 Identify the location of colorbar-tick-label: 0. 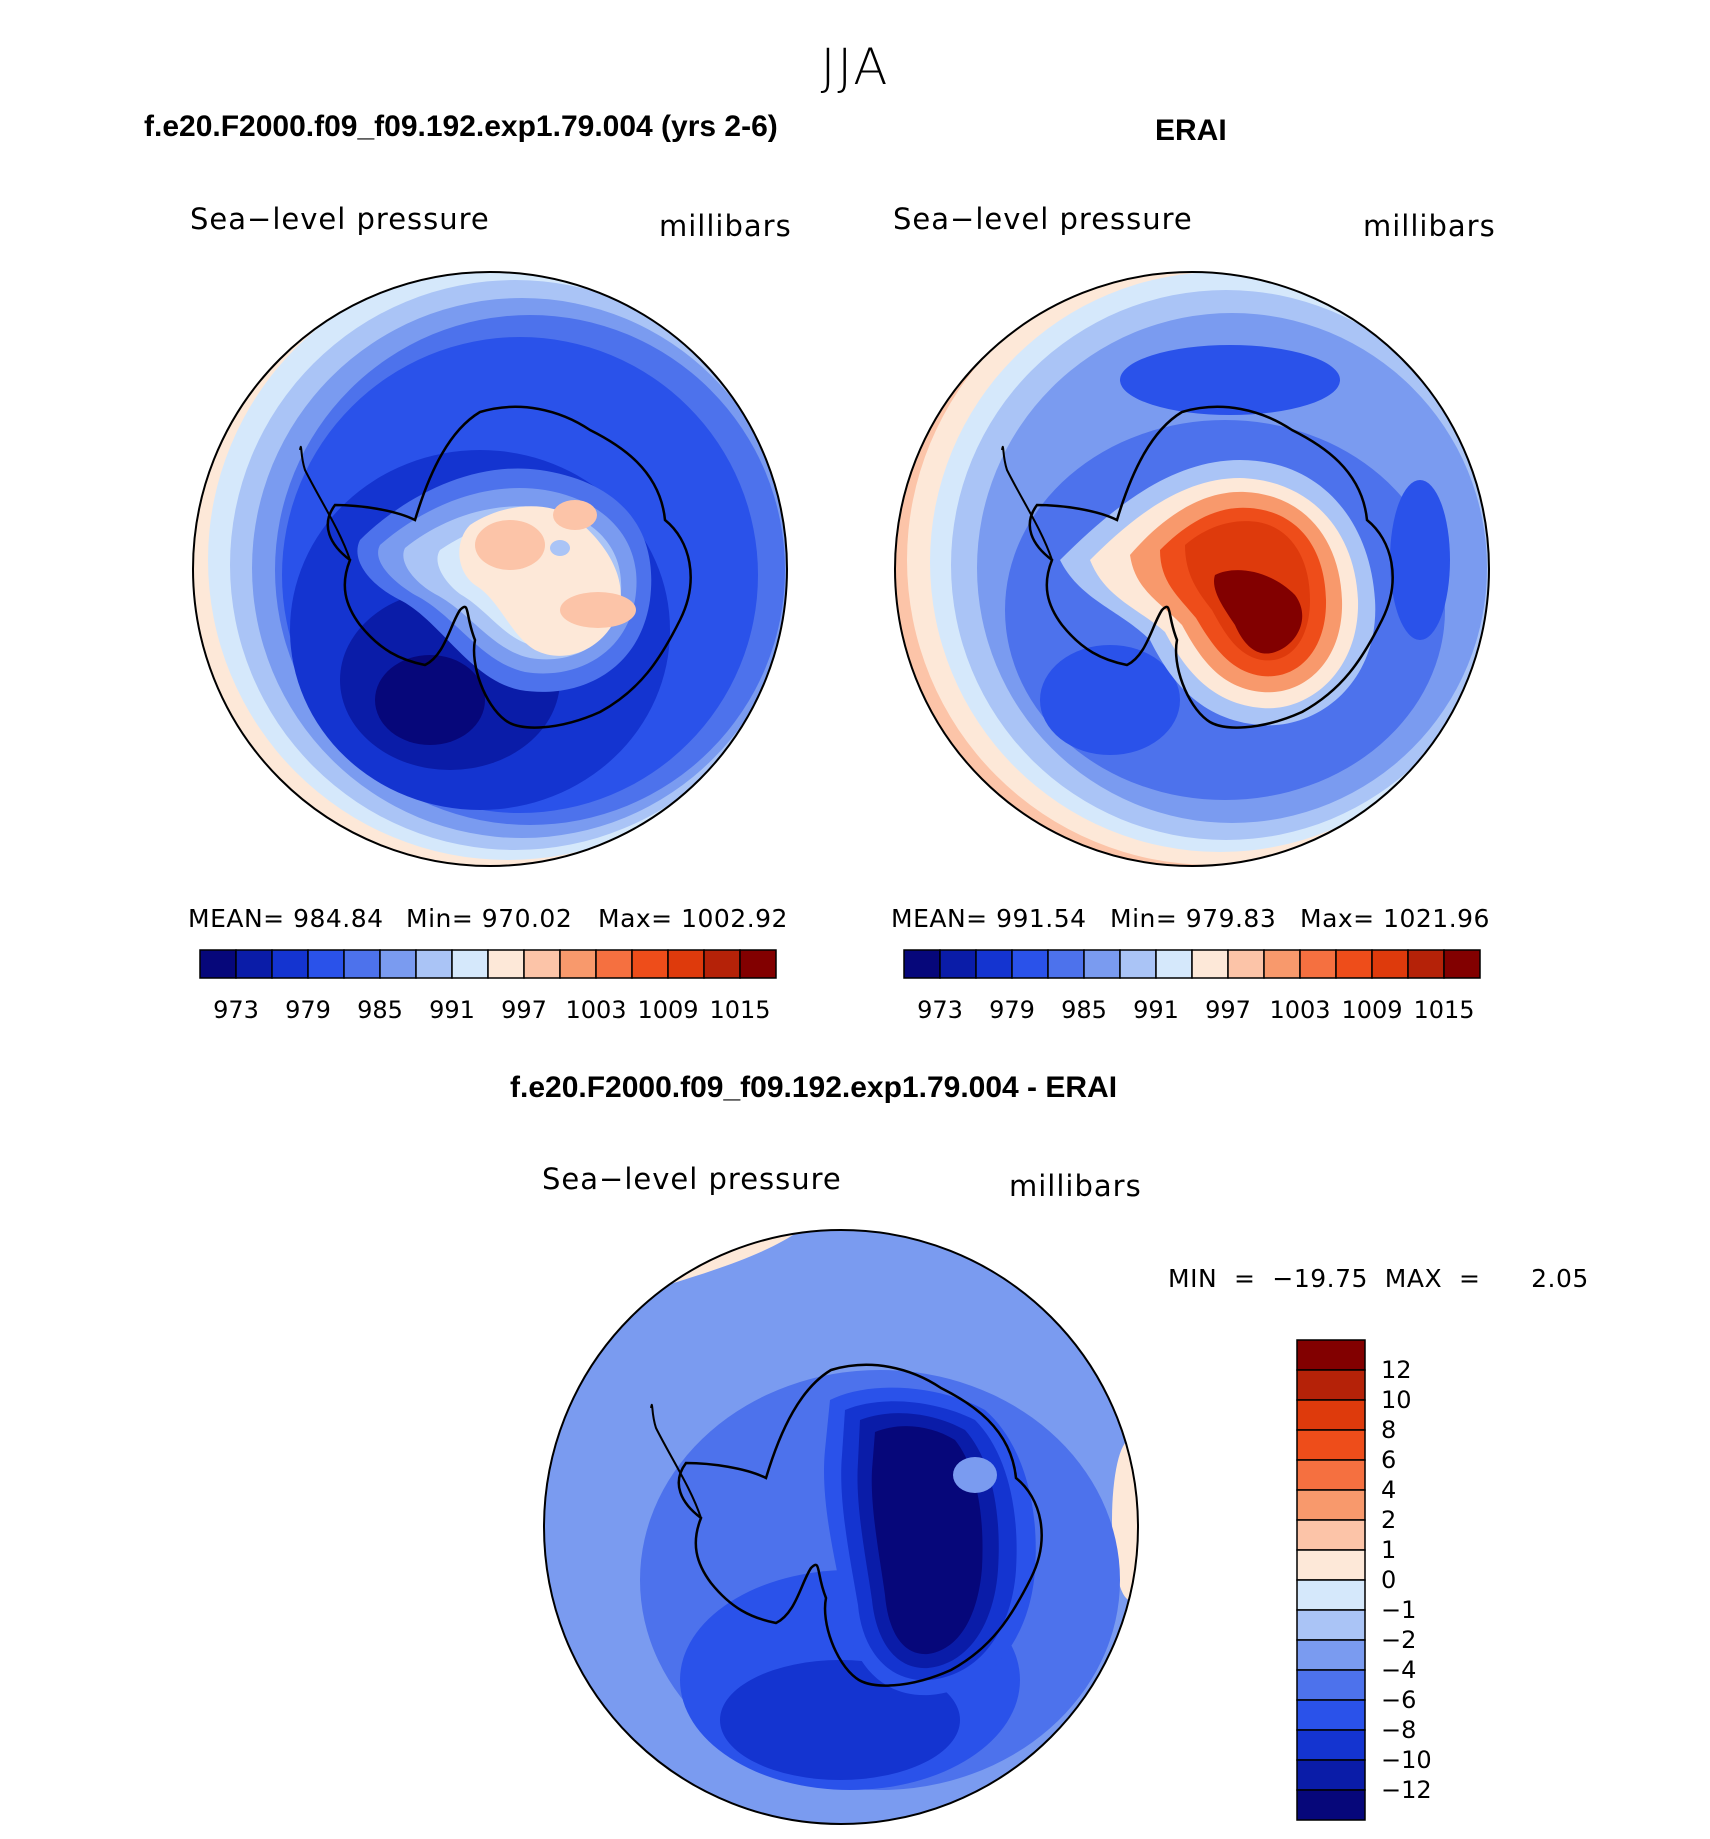
(1388, 1580).